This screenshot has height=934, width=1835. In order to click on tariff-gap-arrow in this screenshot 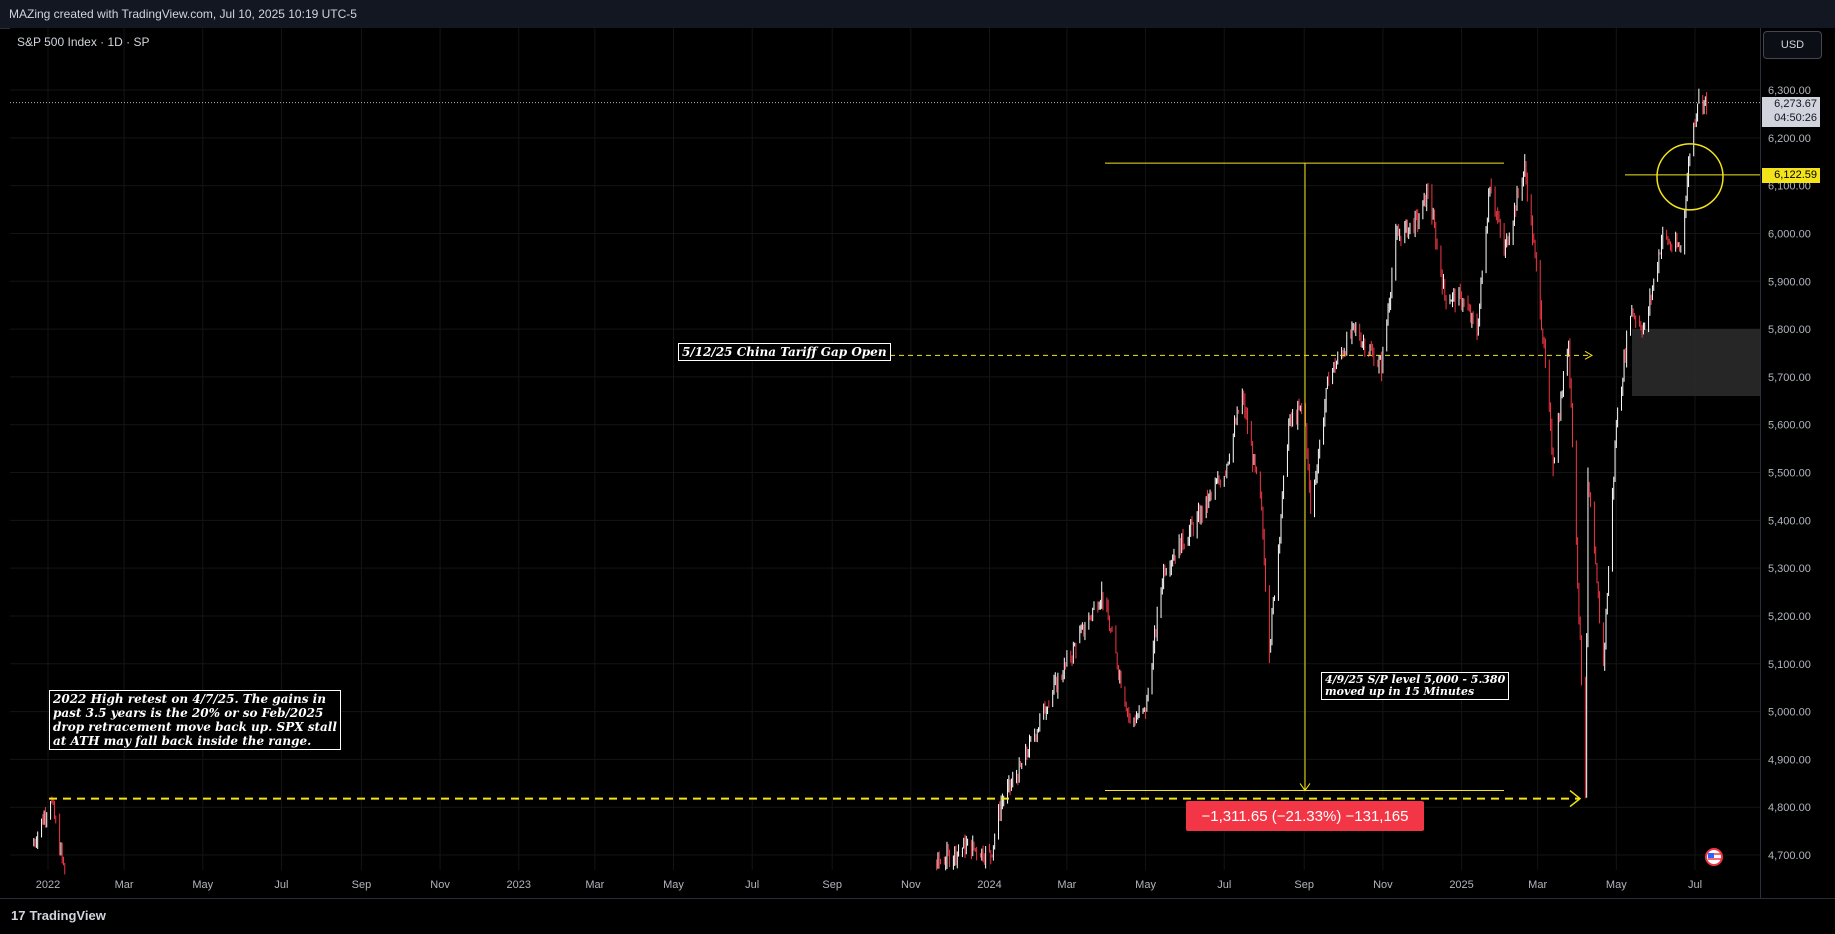, I will do `click(1589, 355)`.